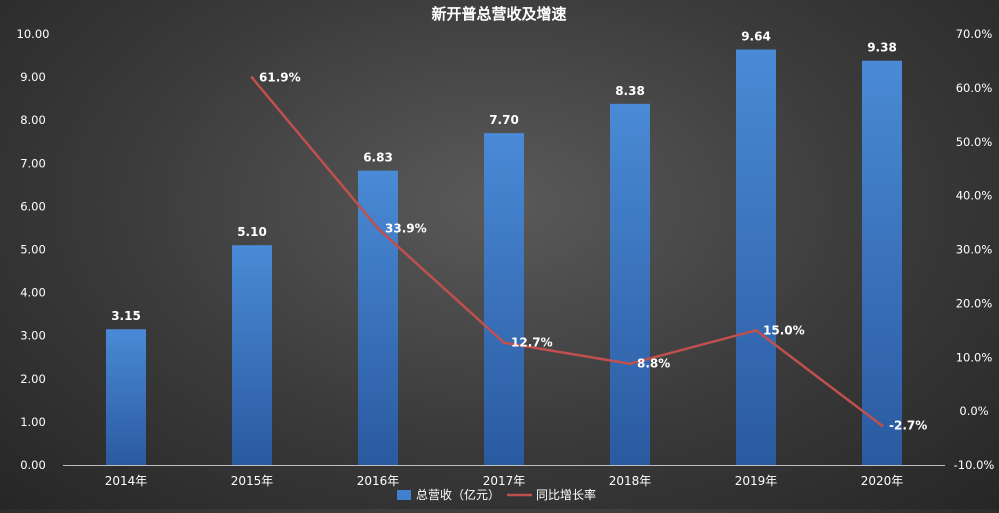 The height and width of the screenshot is (513, 999). I want to click on y-right-tick-label: -10.0%, so click(974, 465).